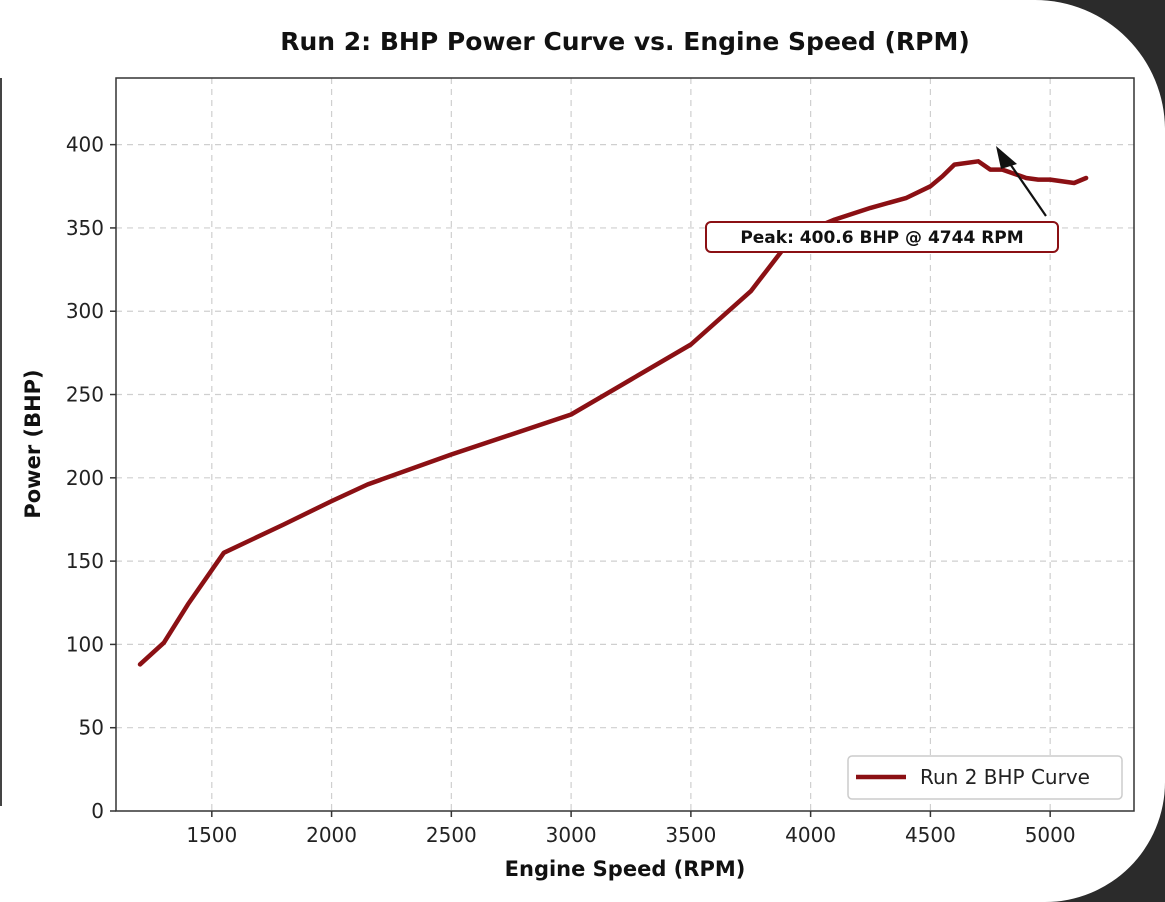  What do you see at coordinates (211, 835) in the screenshot?
I see `x-tick-label: 1500` at bounding box center [211, 835].